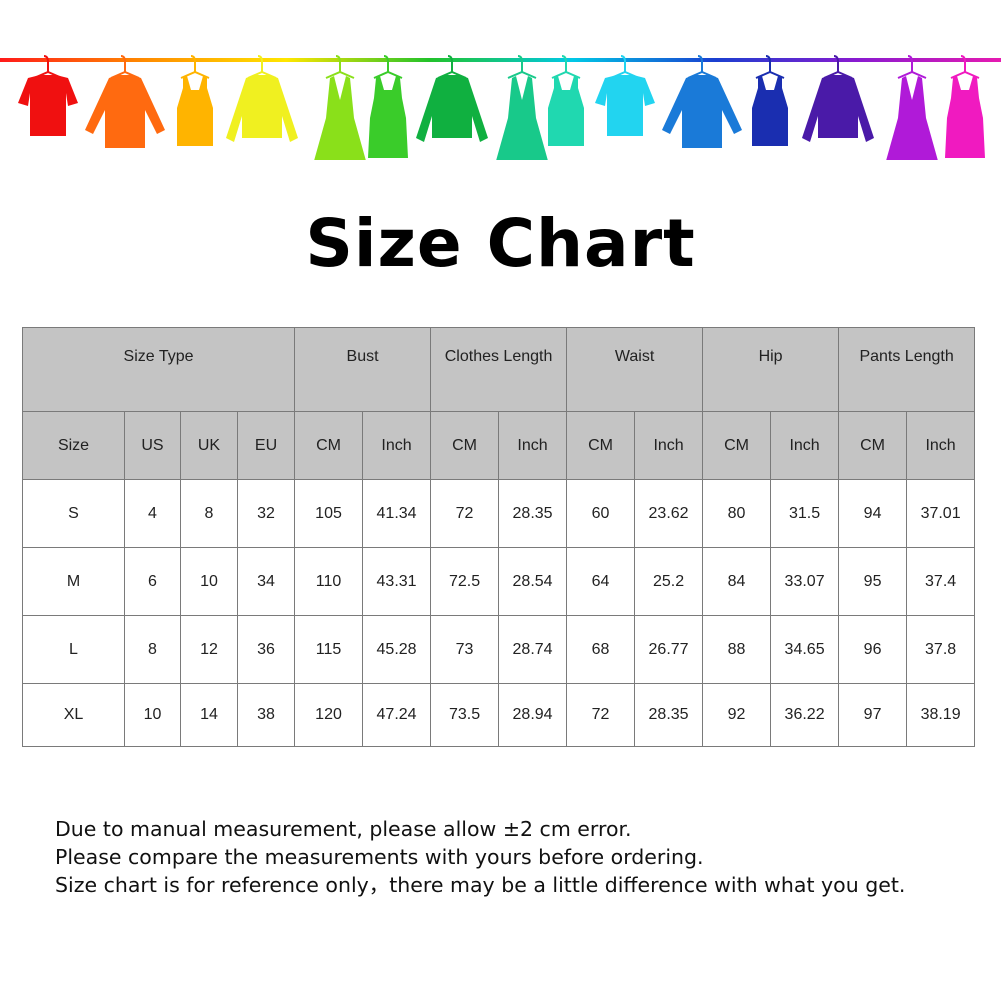  What do you see at coordinates (465, 715) in the screenshot?
I see `table-cell: 73.5` at bounding box center [465, 715].